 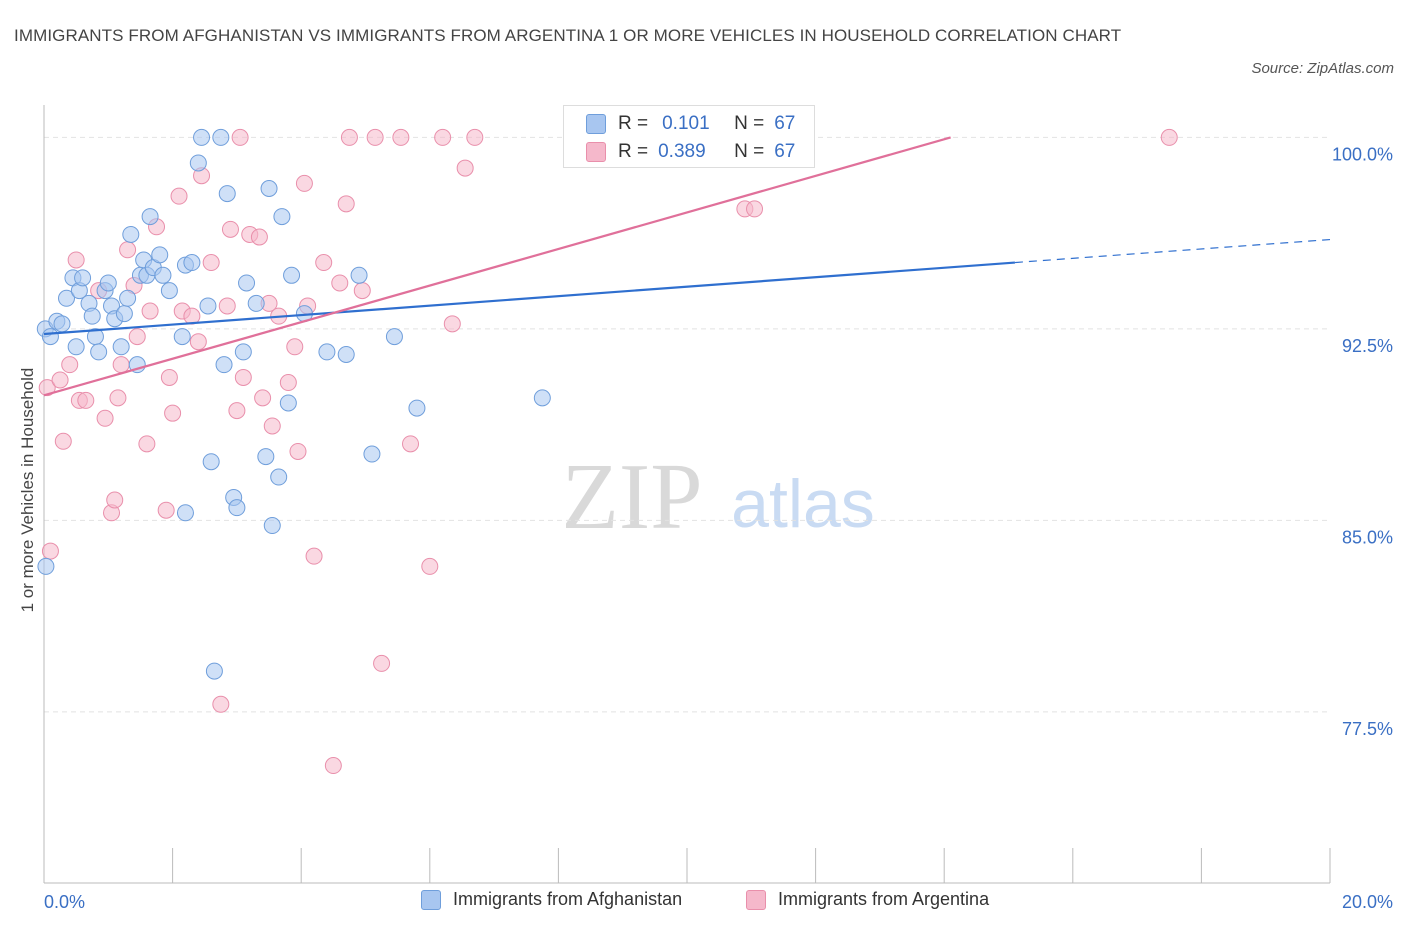 I want to click on watermark-atlas: atlas, so click(x=803, y=504).